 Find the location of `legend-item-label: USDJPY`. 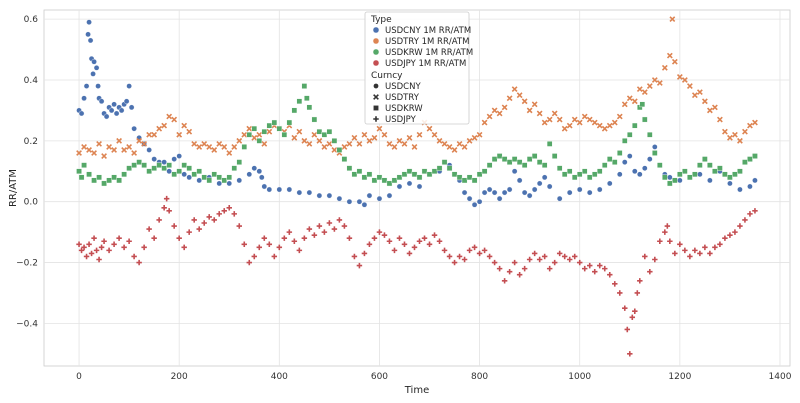

legend-item-label: USDJPY is located at coordinates (401, 120).